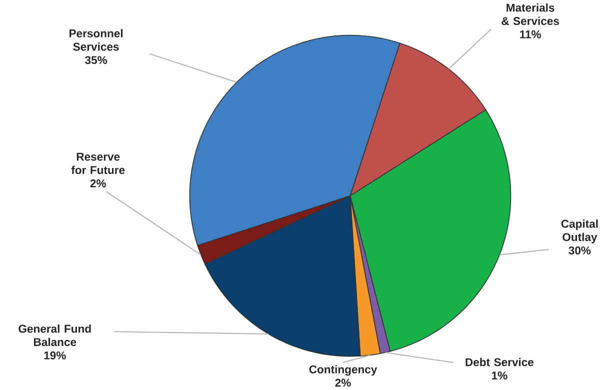 The width and height of the screenshot is (614, 390). What do you see at coordinates (500, 362) in the screenshot?
I see `slice-label: Debt Service` at bounding box center [500, 362].